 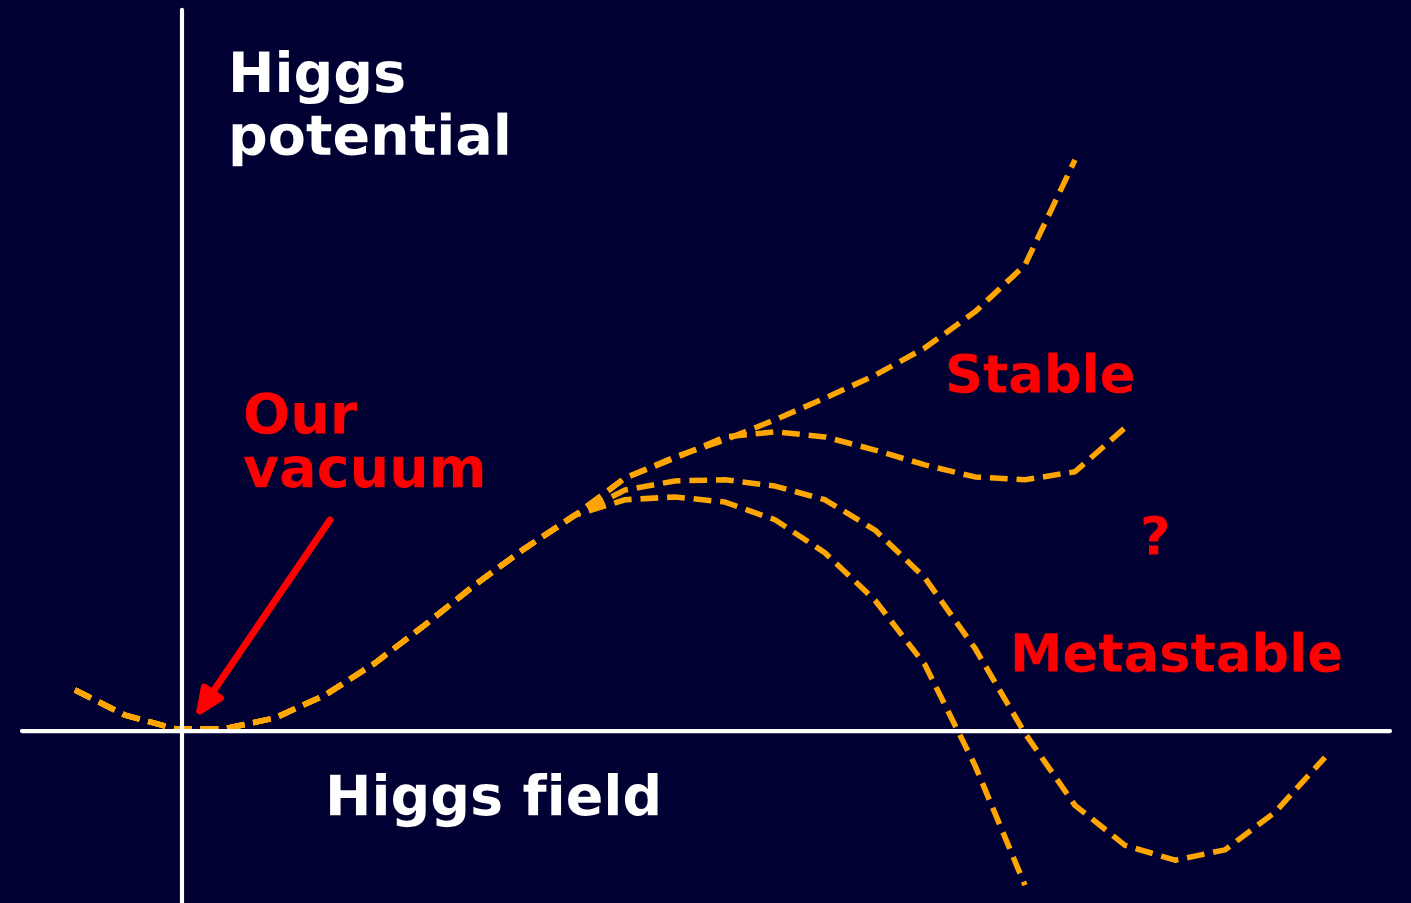 I want to click on y-axis-title: Higgs potential, so click(x=370, y=108).